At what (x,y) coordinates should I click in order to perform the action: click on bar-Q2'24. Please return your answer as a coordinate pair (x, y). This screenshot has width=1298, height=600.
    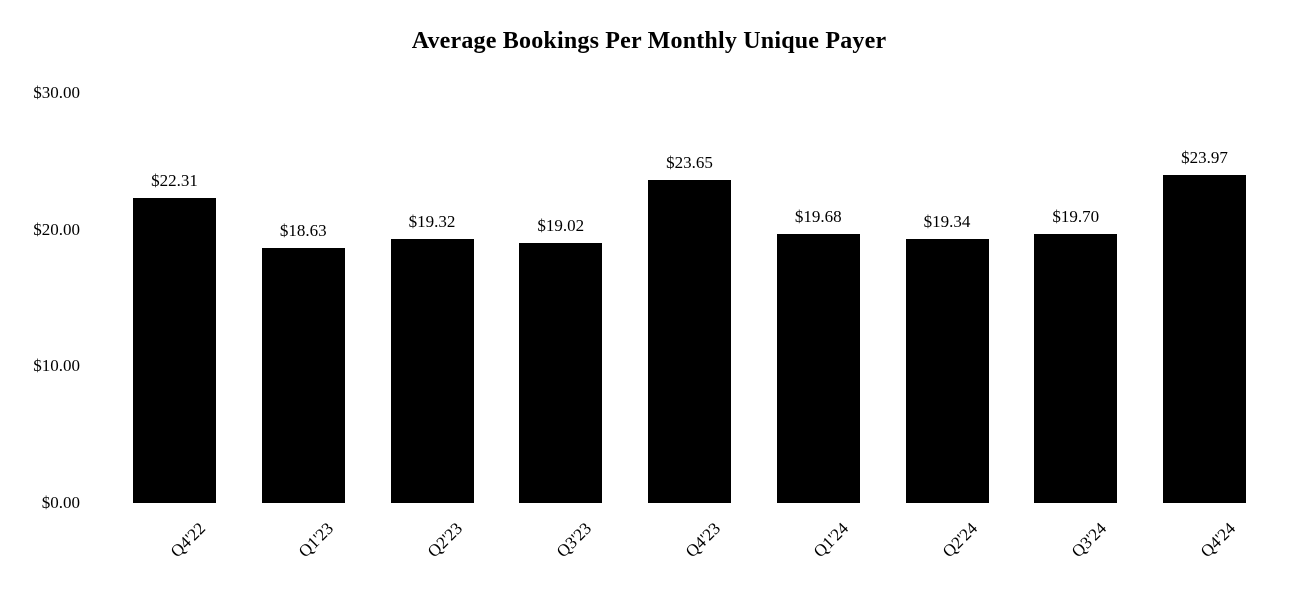
    Looking at the image, I should click on (947, 370).